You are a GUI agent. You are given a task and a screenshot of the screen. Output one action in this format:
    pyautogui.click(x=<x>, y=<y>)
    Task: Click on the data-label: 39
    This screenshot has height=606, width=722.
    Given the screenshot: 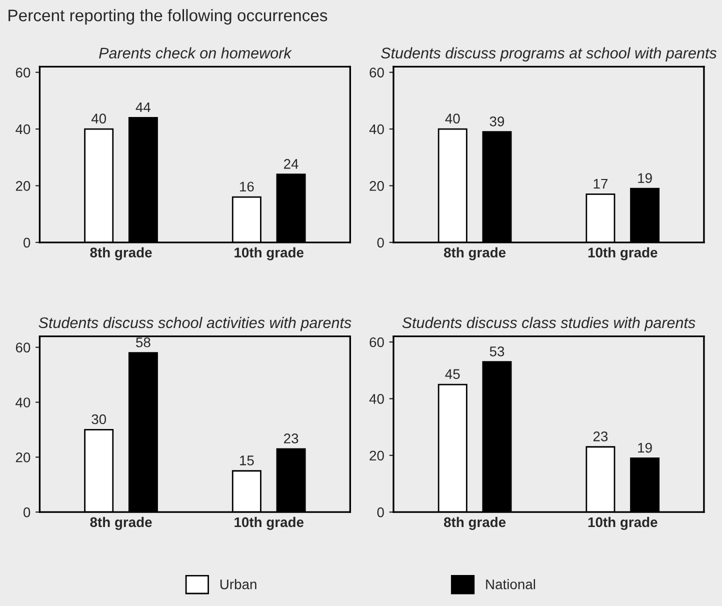 What is the action you would take?
    pyautogui.click(x=497, y=121)
    